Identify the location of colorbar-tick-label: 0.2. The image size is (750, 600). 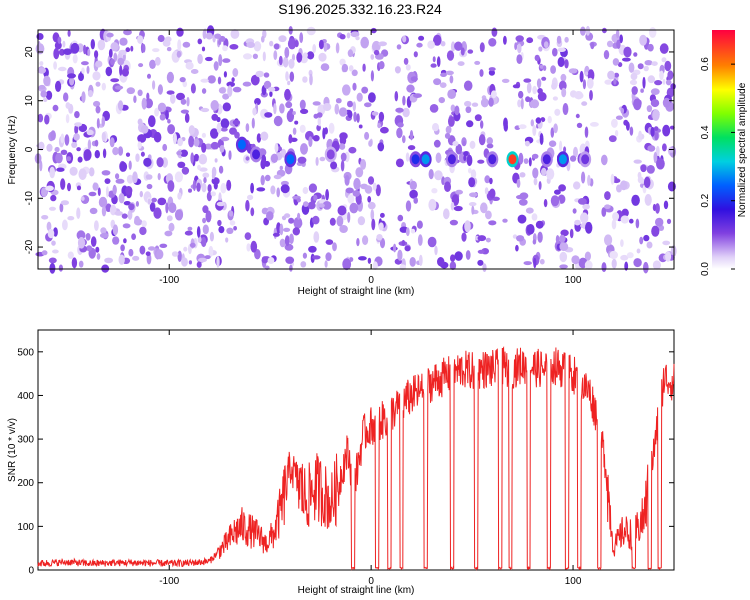
(705, 200).